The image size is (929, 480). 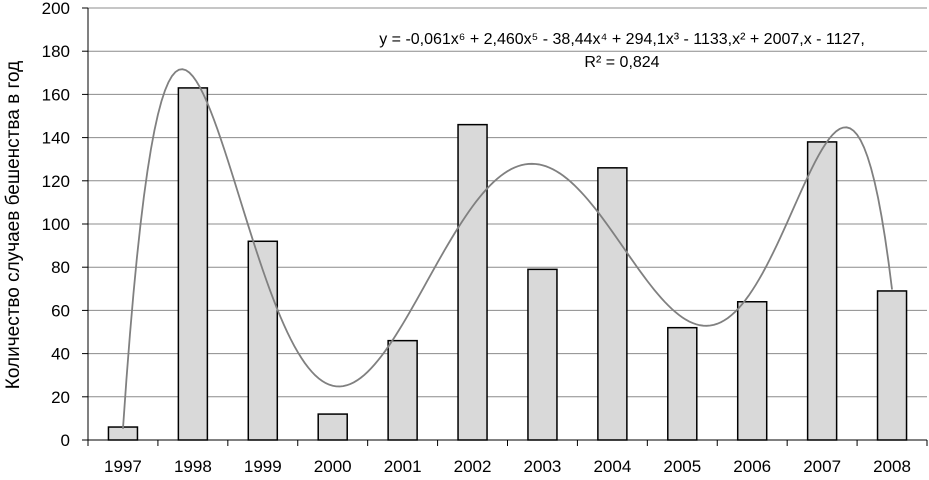 What do you see at coordinates (822, 291) in the screenshot?
I see `bar-2007` at bounding box center [822, 291].